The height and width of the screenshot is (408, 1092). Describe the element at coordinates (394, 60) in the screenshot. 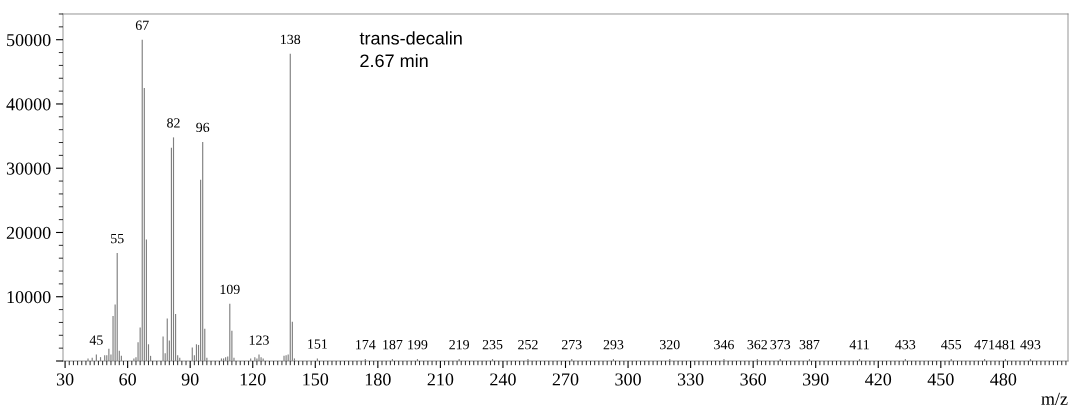

I see `annotation: 2.67 min` at that location.